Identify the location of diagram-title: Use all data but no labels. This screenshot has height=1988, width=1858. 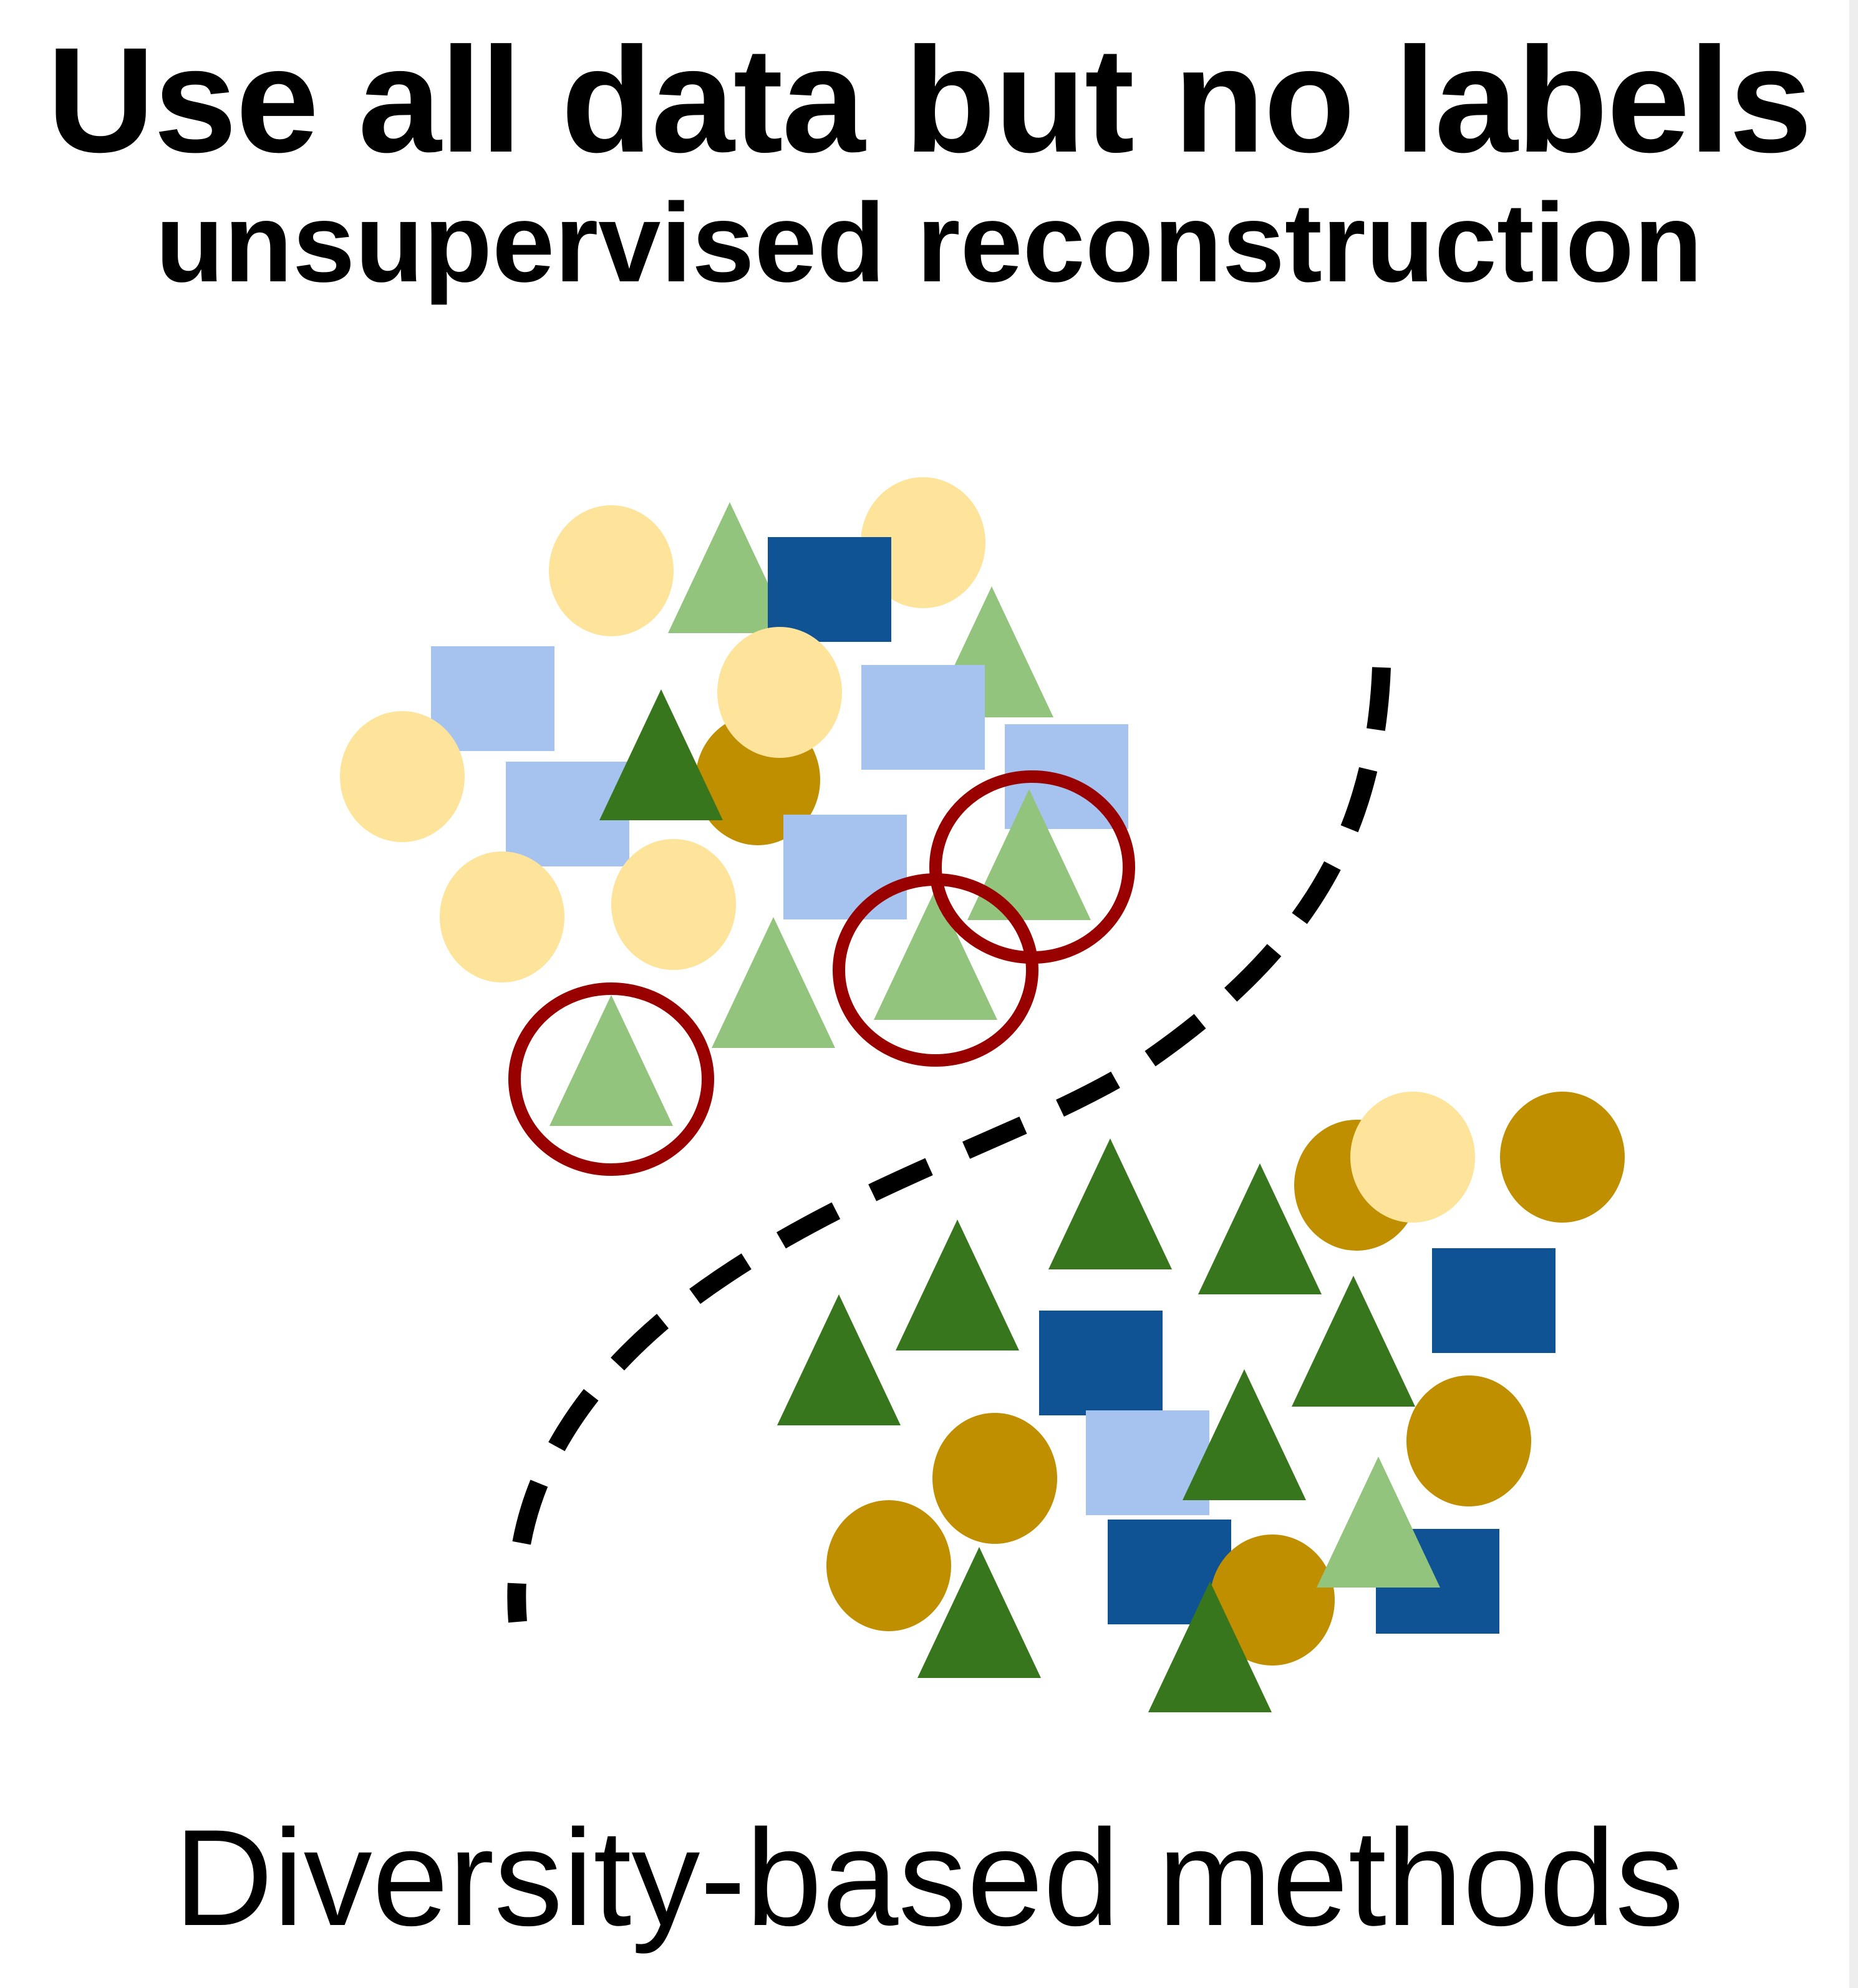
(929, 99).